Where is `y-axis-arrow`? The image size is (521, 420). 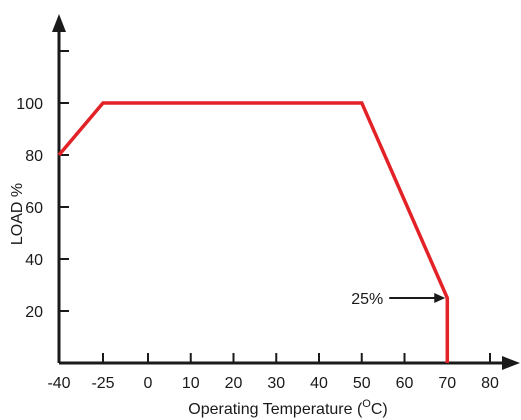 y-axis-arrow is located at coordinates (59, 23).